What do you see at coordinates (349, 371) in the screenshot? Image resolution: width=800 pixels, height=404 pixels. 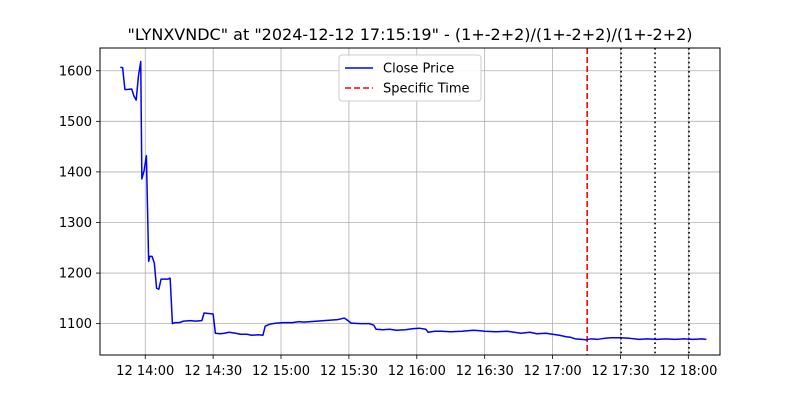 I see `x-tick-label: 12 15:30` at bounding box center [349, 371].